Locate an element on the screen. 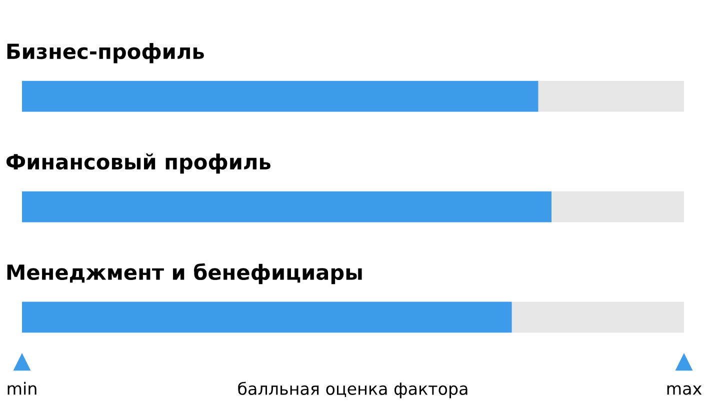 The image size is (706, 416). y-tick-label: Менеджмент и бенефициары is located at coordinates (184, 273).